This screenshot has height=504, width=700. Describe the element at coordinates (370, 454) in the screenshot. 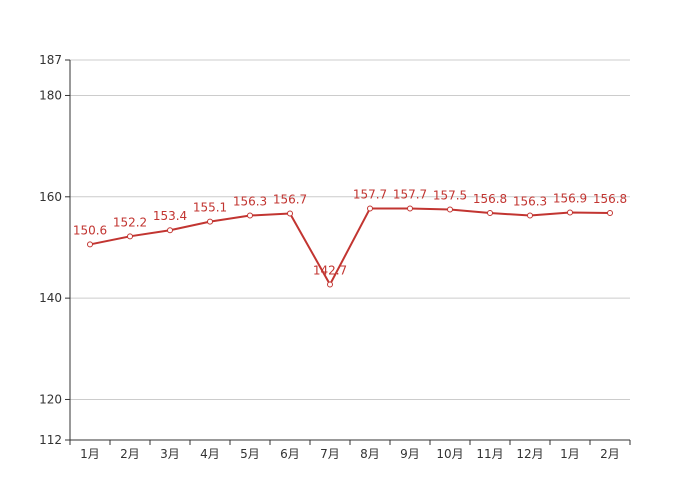

I see `x-tick-label: 8月` at that location.